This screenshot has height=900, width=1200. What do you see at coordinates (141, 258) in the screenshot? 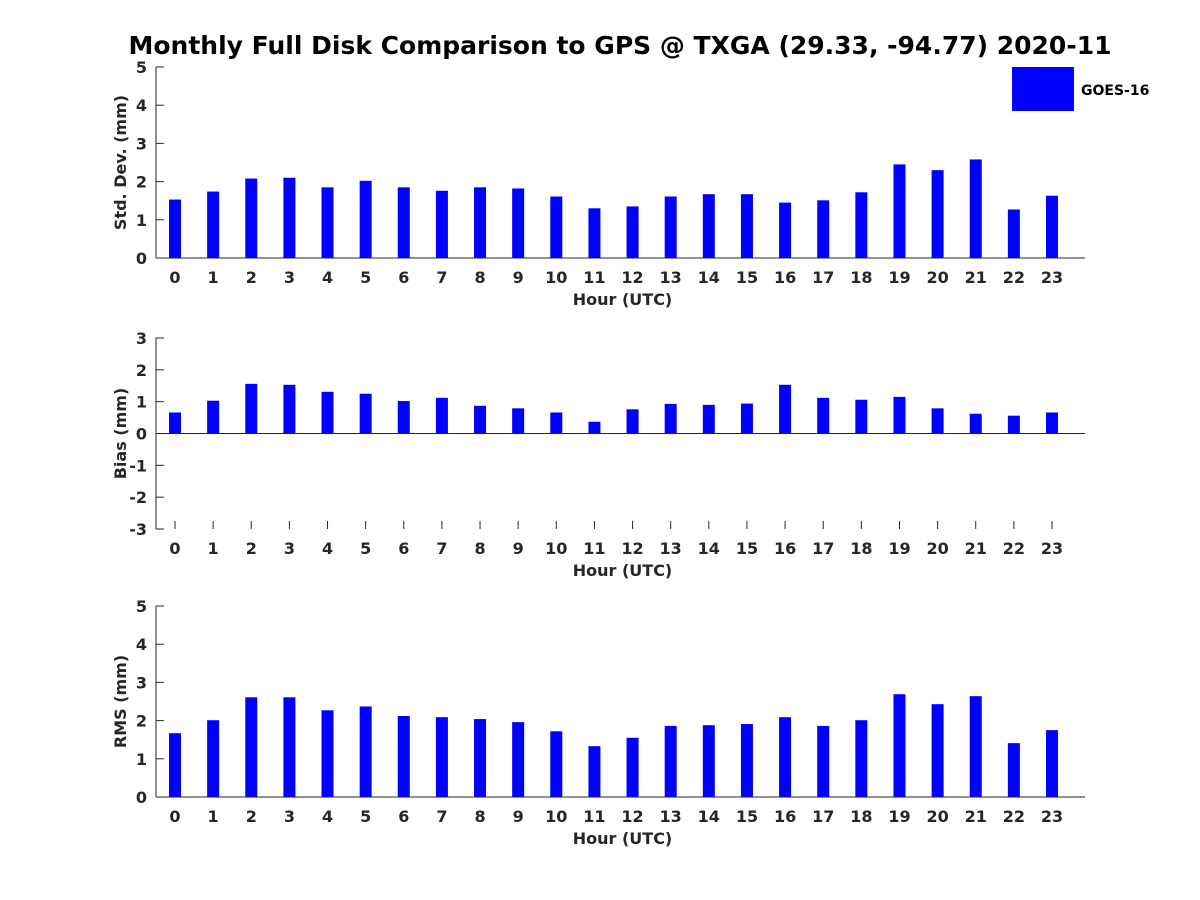
I see `y-tick-label: 0` at bounding box center [141, 258].